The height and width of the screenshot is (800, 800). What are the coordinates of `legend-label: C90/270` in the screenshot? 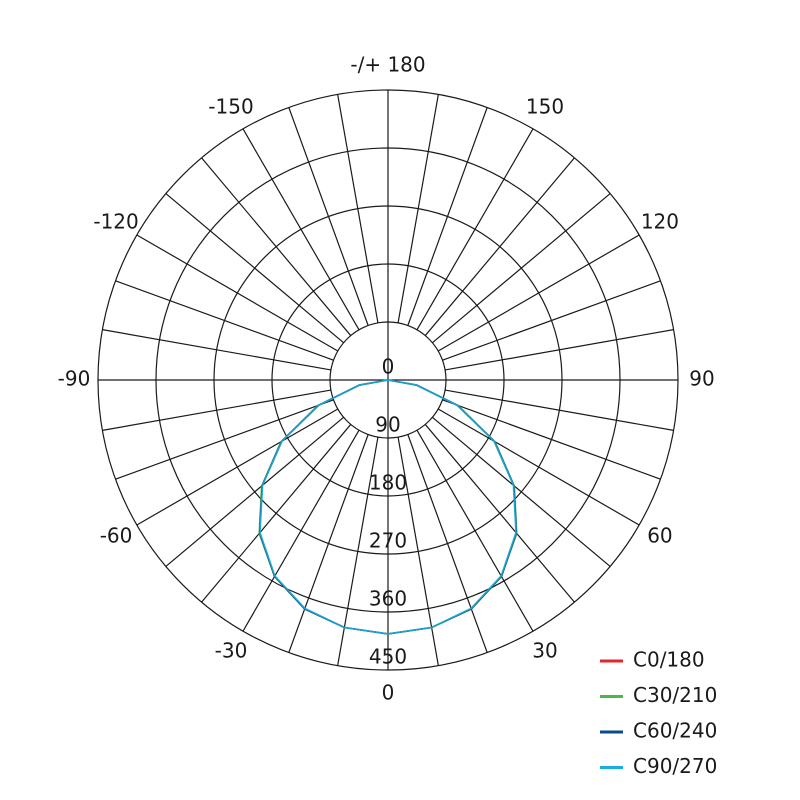 It's located at (675, 766).